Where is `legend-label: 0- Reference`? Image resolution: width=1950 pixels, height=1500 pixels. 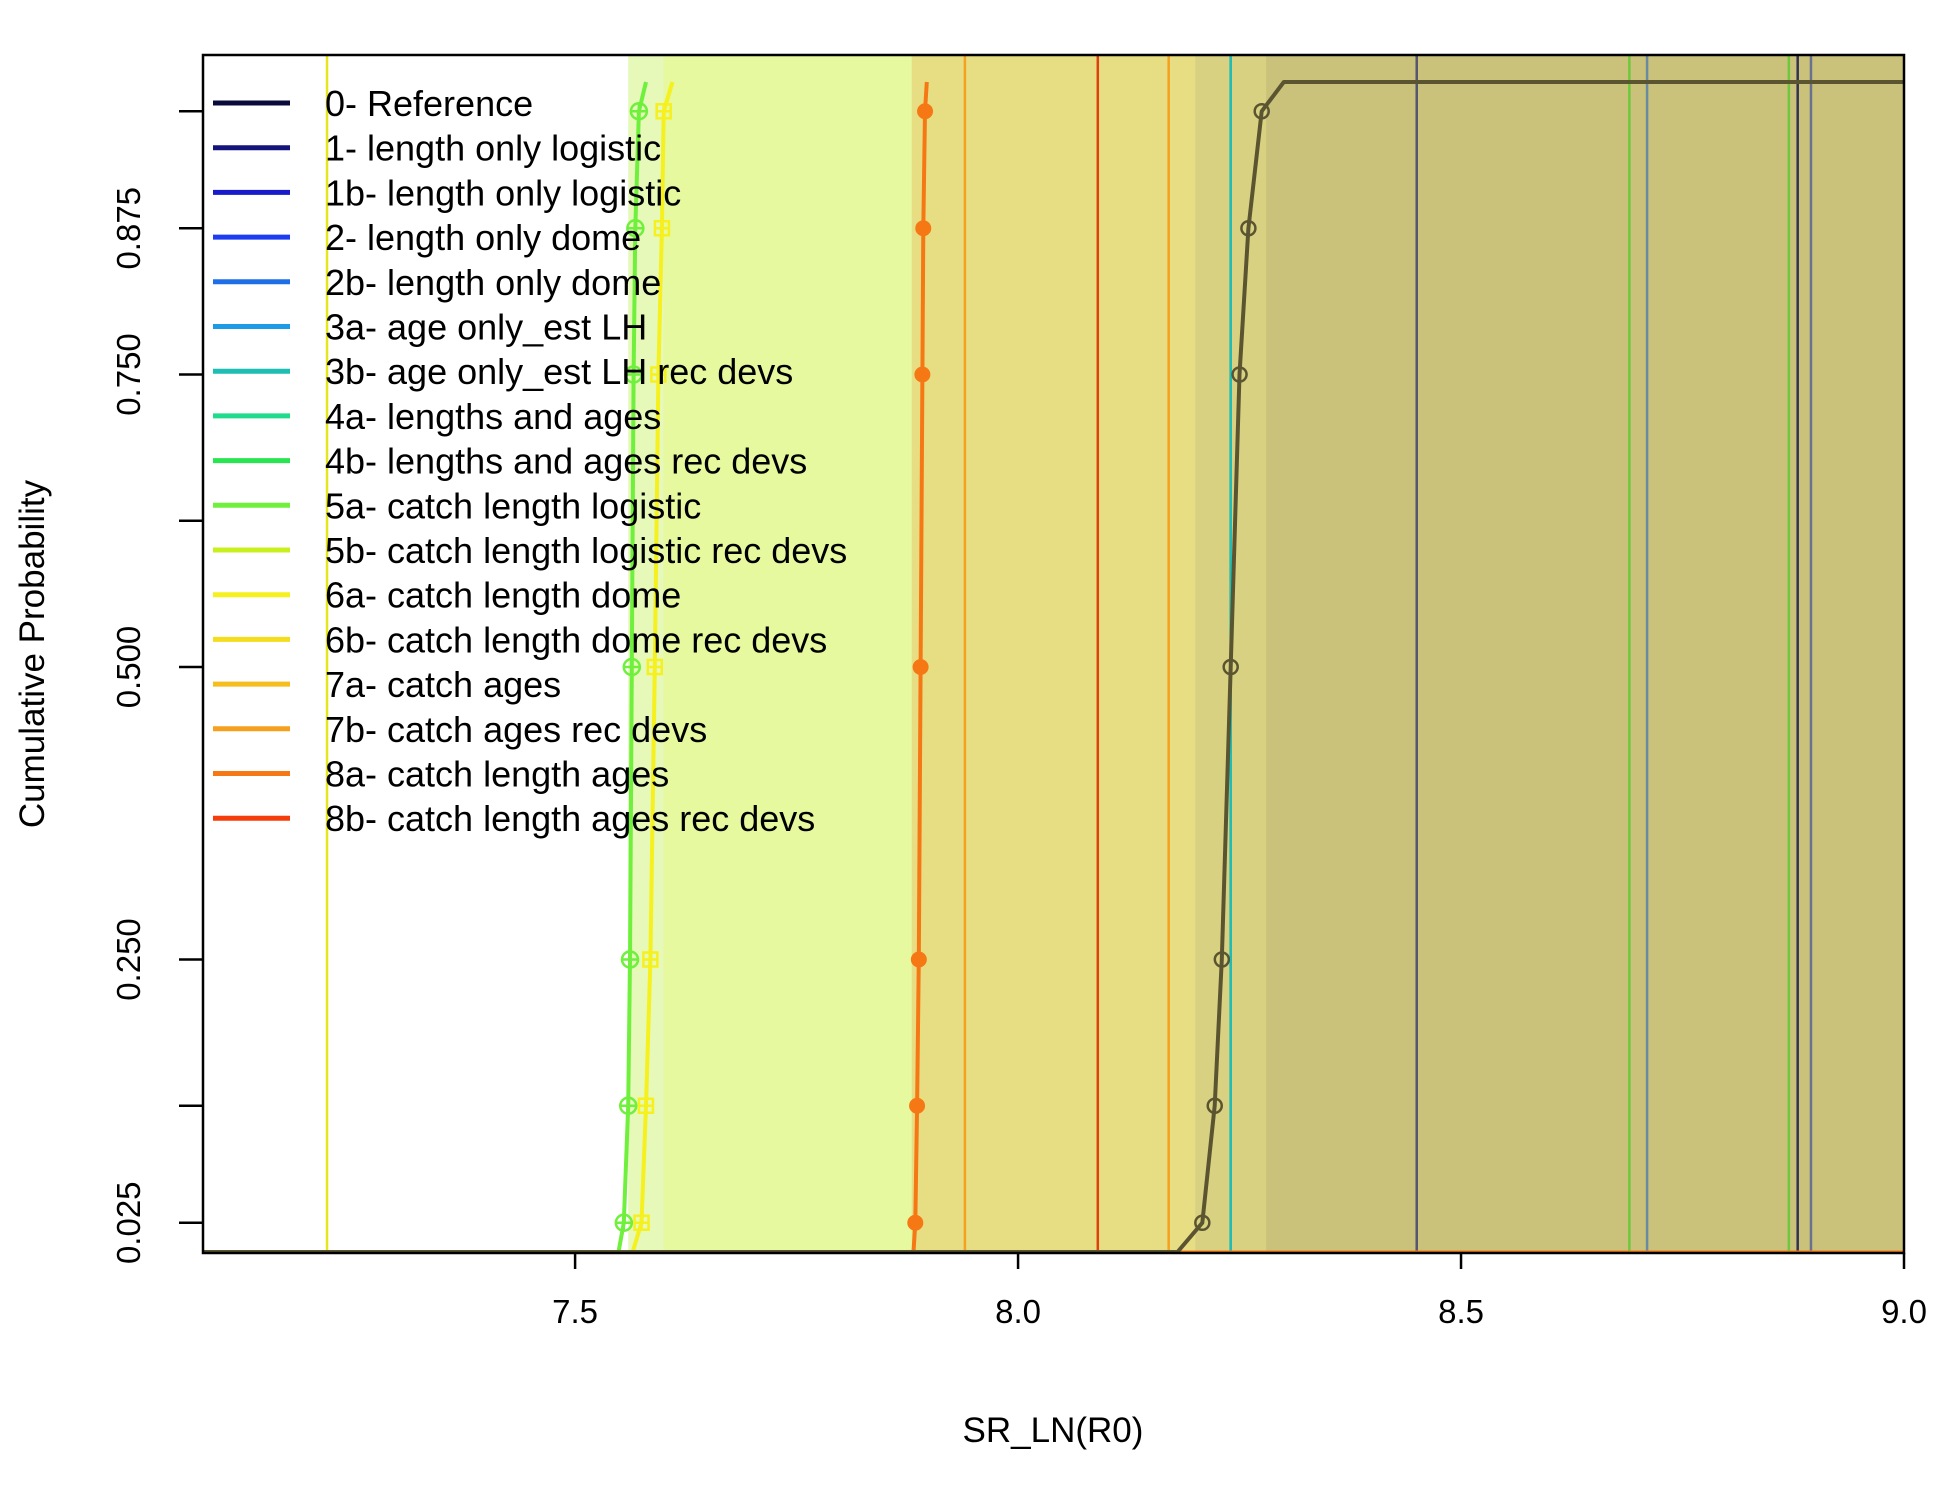 legend-label: 0- Reference is located at coordinates (429, 103).